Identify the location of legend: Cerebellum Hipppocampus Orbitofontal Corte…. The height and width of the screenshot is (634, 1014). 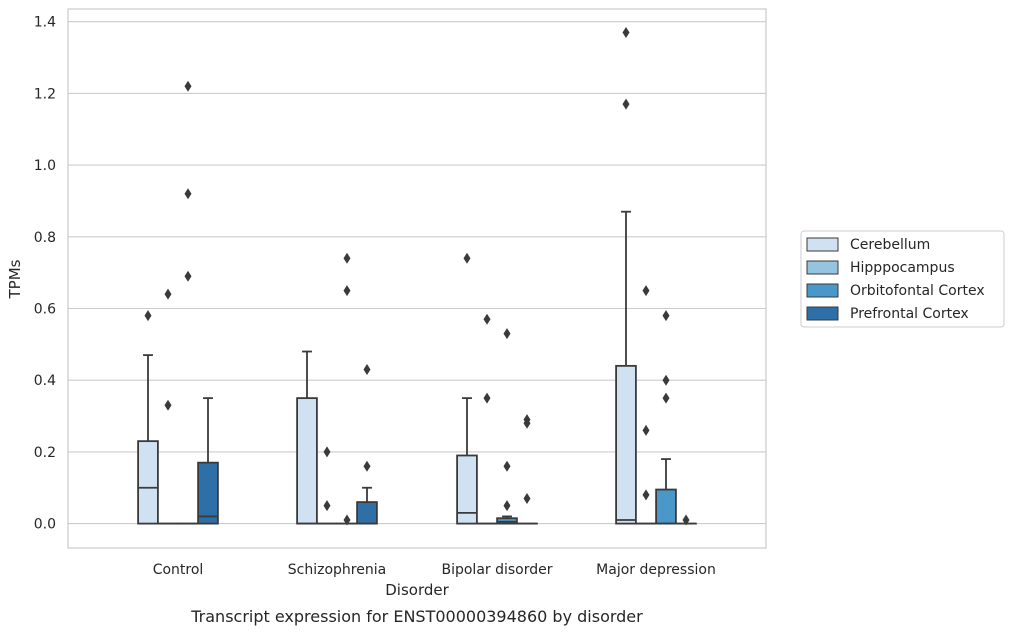
(902, 279).